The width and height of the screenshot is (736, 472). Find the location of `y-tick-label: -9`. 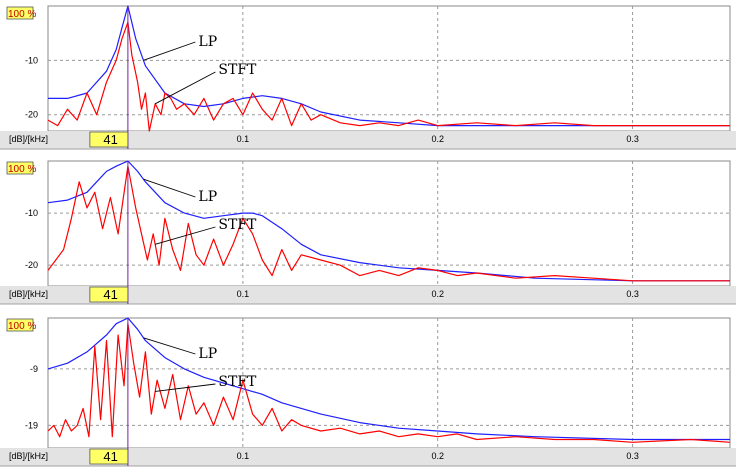

y-tick-label: -9 is located at coordinates (34, 369).